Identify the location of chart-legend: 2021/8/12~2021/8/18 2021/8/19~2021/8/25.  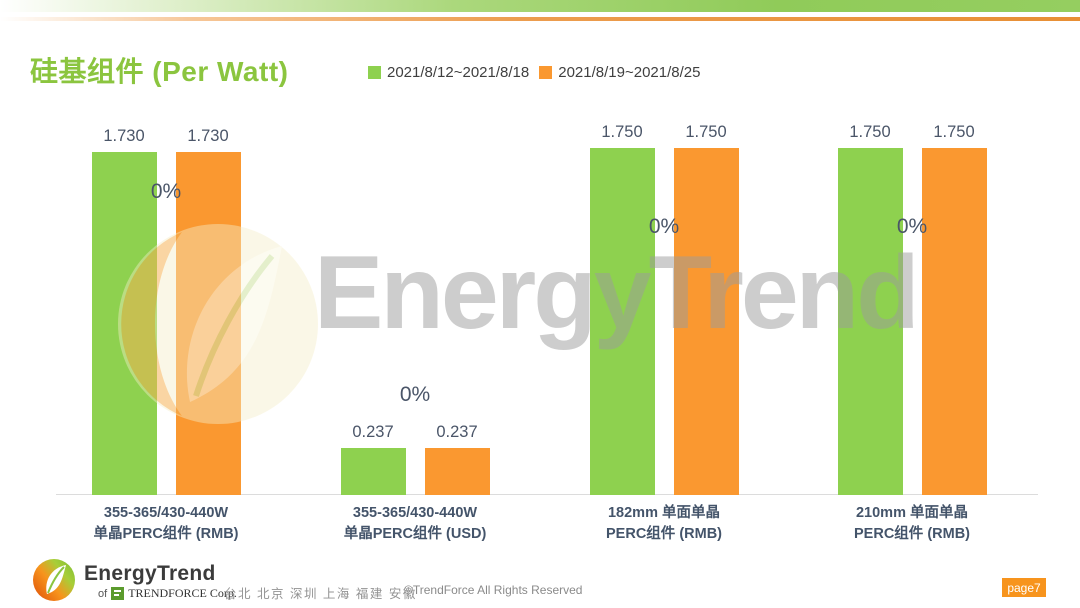
(534, 72).